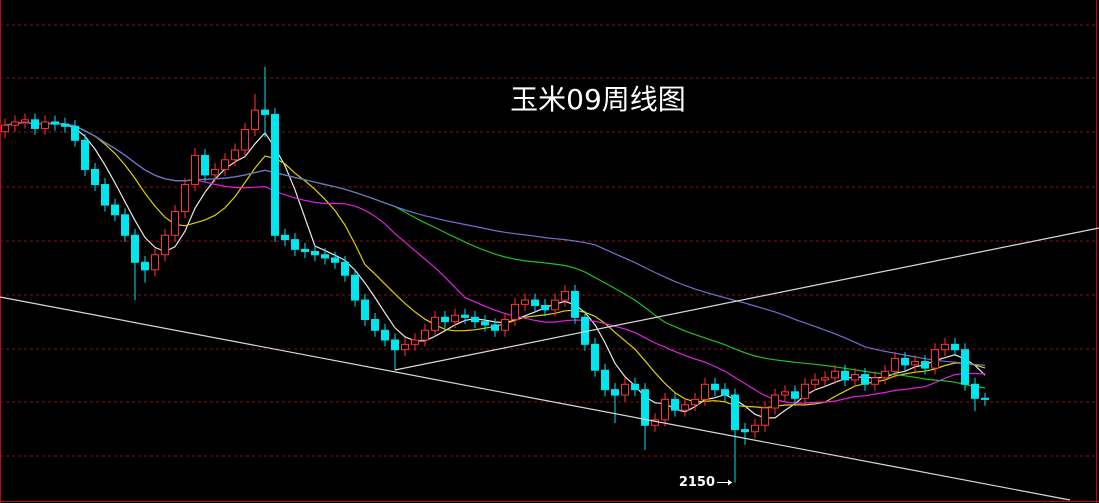 The height and width of the screenshot is (503, 1099). I want to click on annotation-arrowhead, so click(730, 482).